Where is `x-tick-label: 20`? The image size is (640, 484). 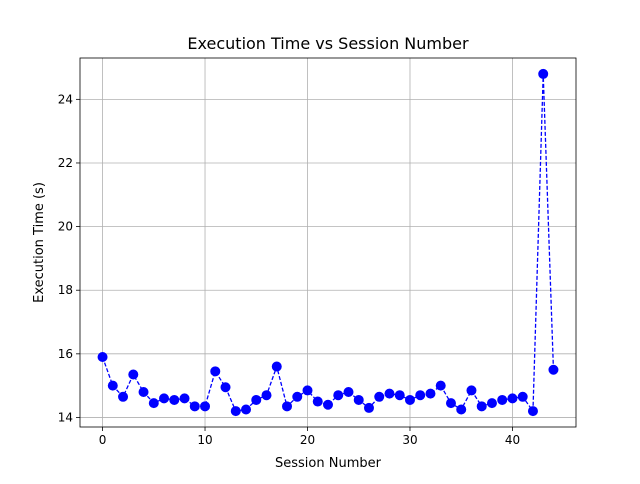
x-tick-label: 20 is located at coordinates (307, 440).